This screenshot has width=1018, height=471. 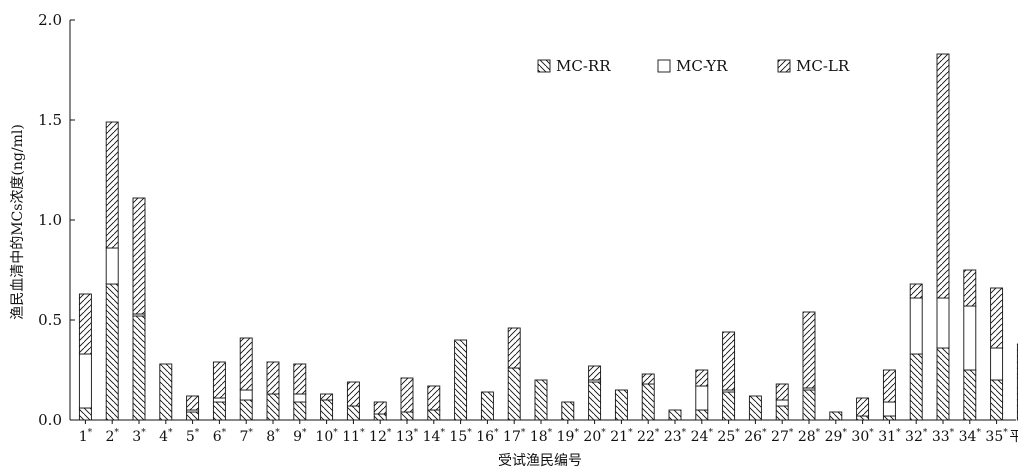 I want to click on x-tick-label: 30*, so click(x=862, y=436).